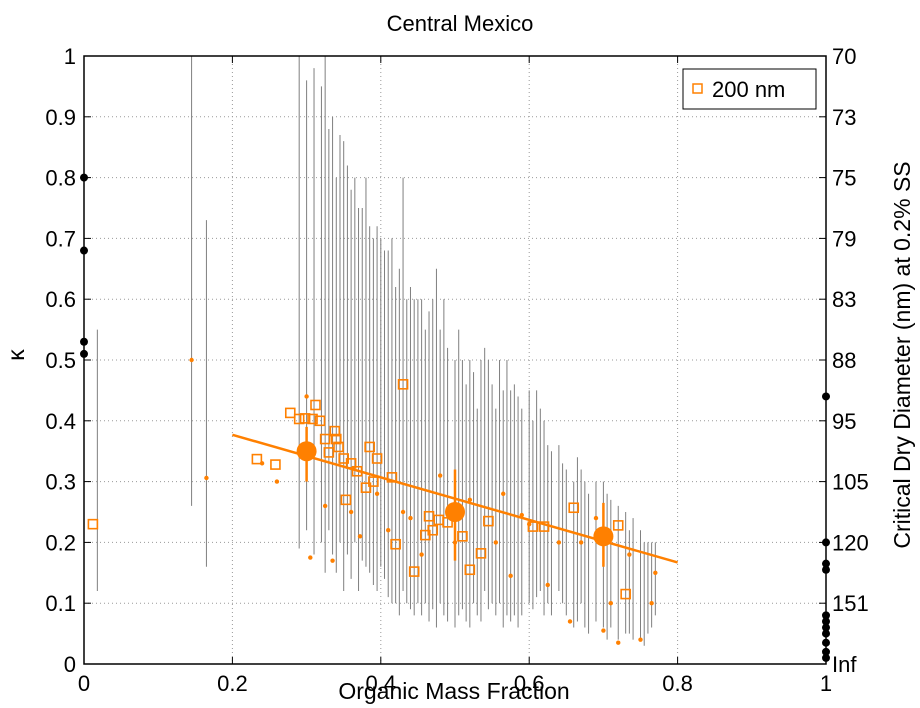 This screenshot has width=920, height=708. I want to click on x-tick-label: 0.2, so click(232, 683).